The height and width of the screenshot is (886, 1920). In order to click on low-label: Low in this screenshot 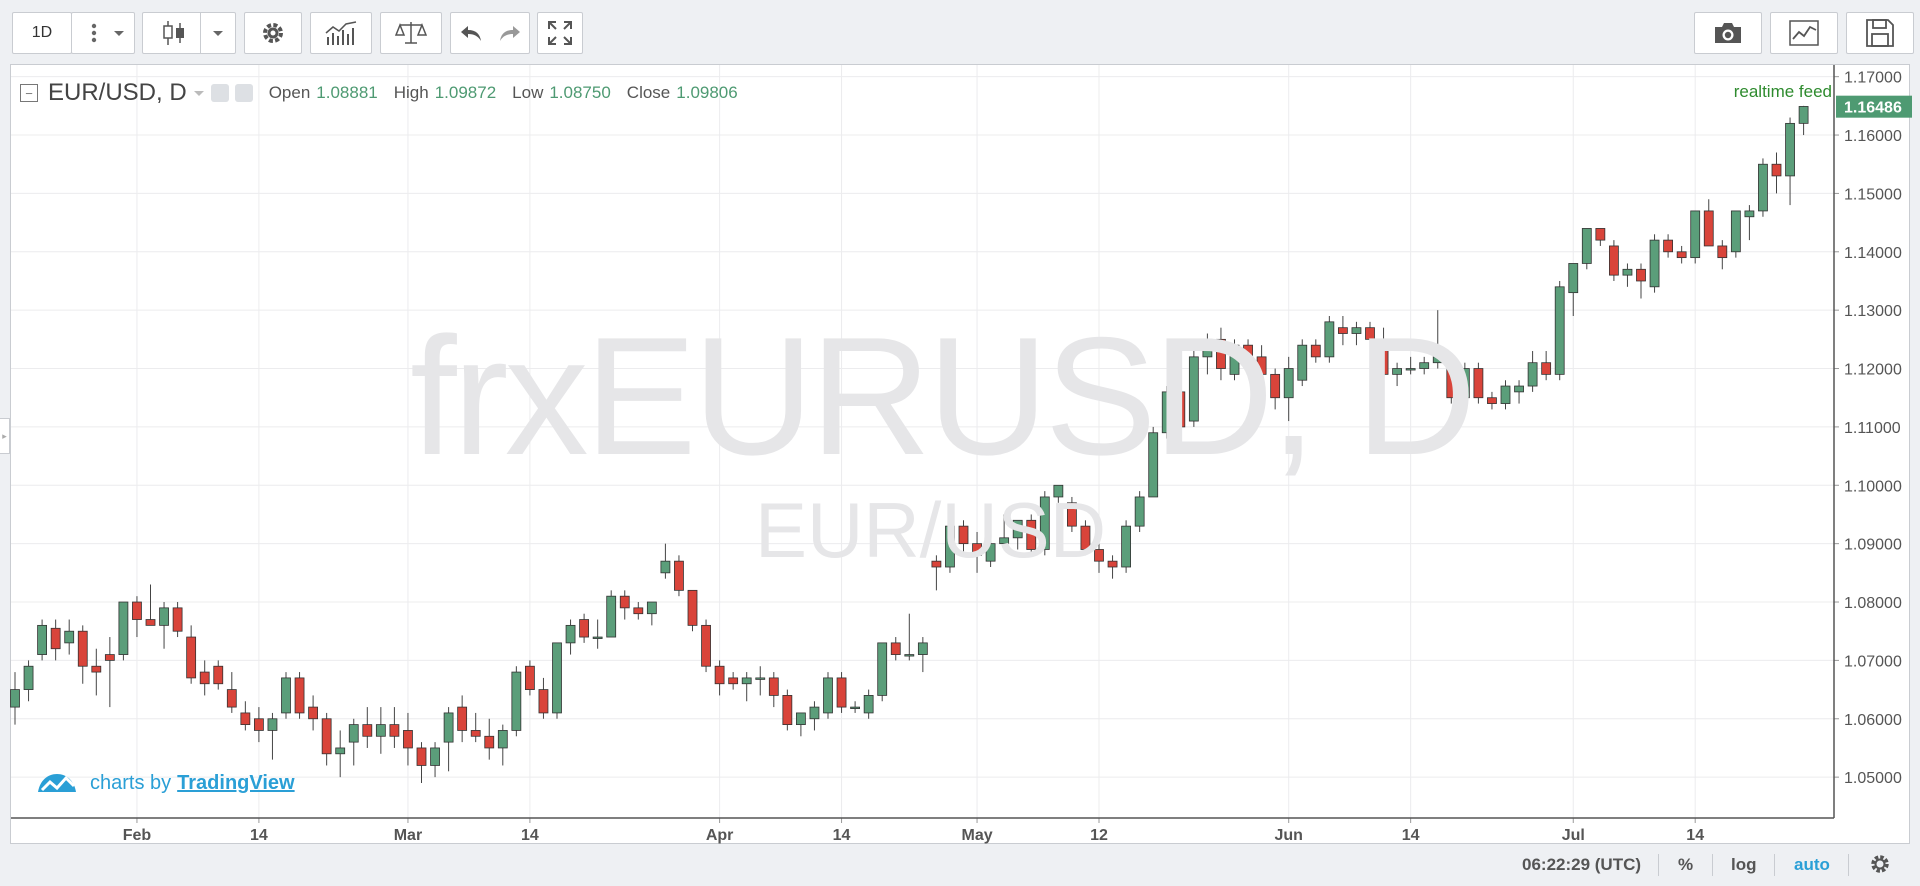, I will do `click(528, 92)`.